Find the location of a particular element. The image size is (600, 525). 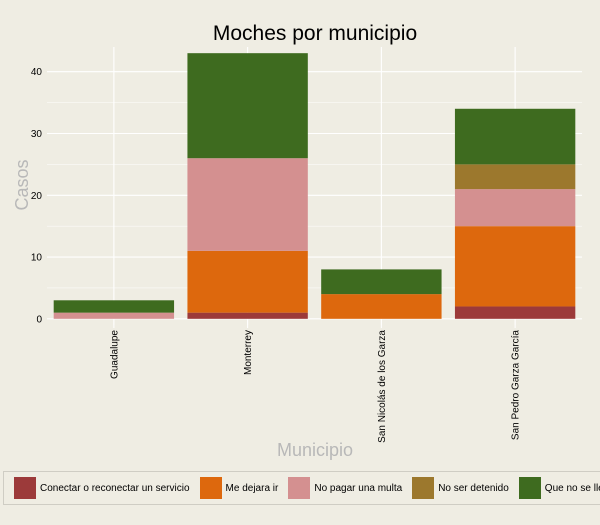

y-tick-label: 30 is located at coordinates (37, 134).